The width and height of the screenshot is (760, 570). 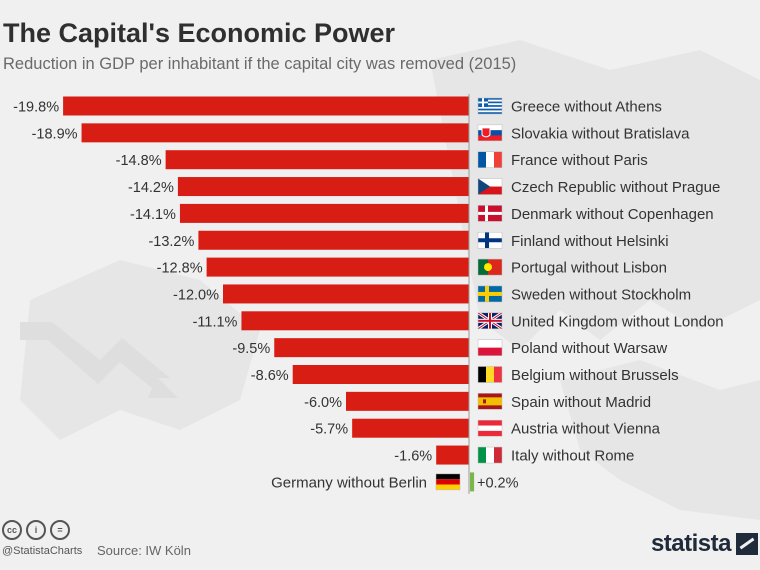 I want to click on category-label-5: Finland without Helsinki, so click(x=590, y=241).